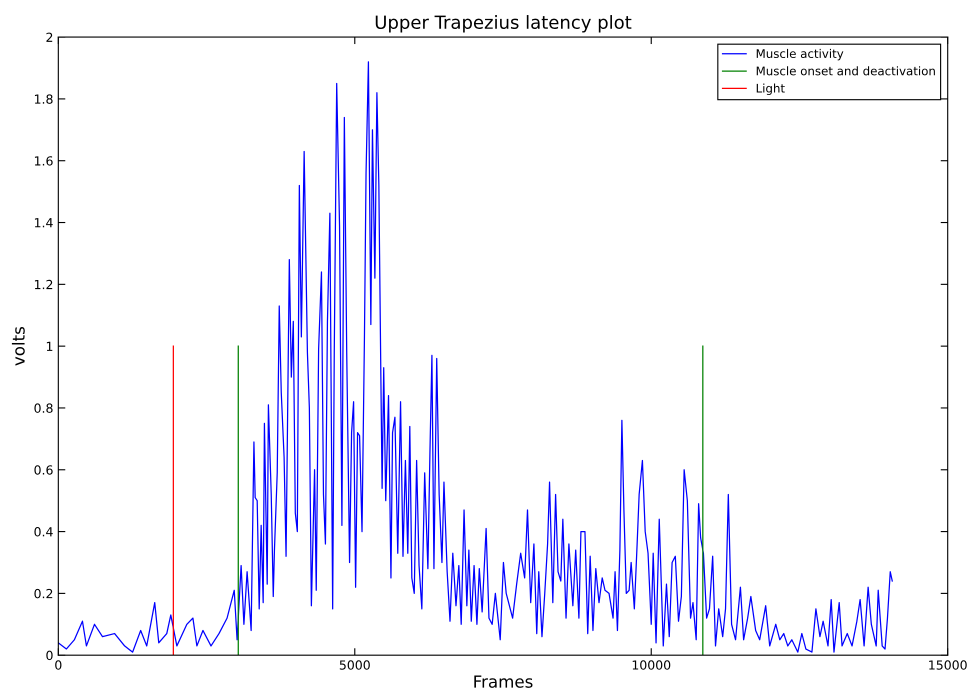  Describe the element at coordinates (18, 346) in the screenshot. I see `y-axis-title: volts` at that location.